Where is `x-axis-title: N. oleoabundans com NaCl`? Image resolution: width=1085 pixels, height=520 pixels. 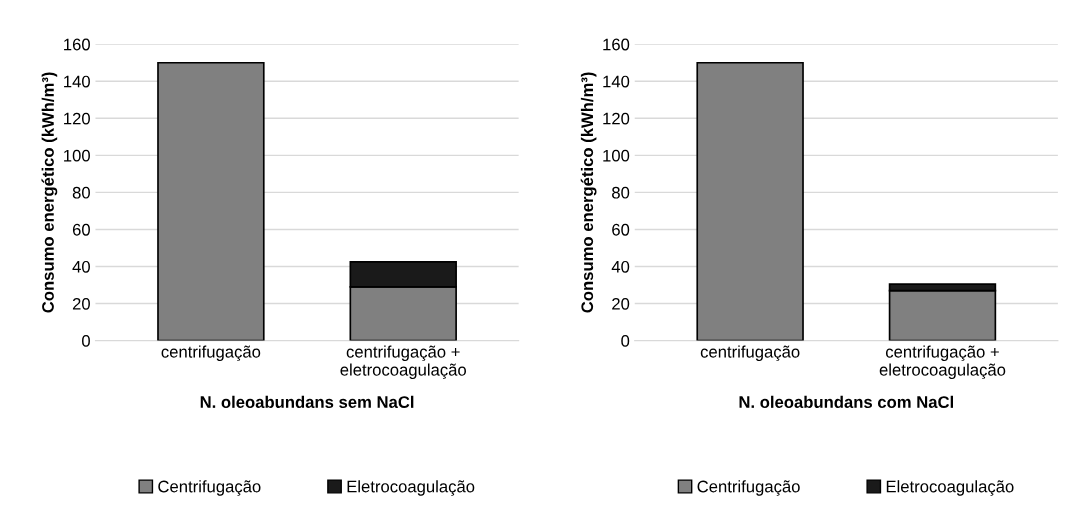 x-axis-title: N. oleoabundans com NaCl is located at coordinates (846, 401).